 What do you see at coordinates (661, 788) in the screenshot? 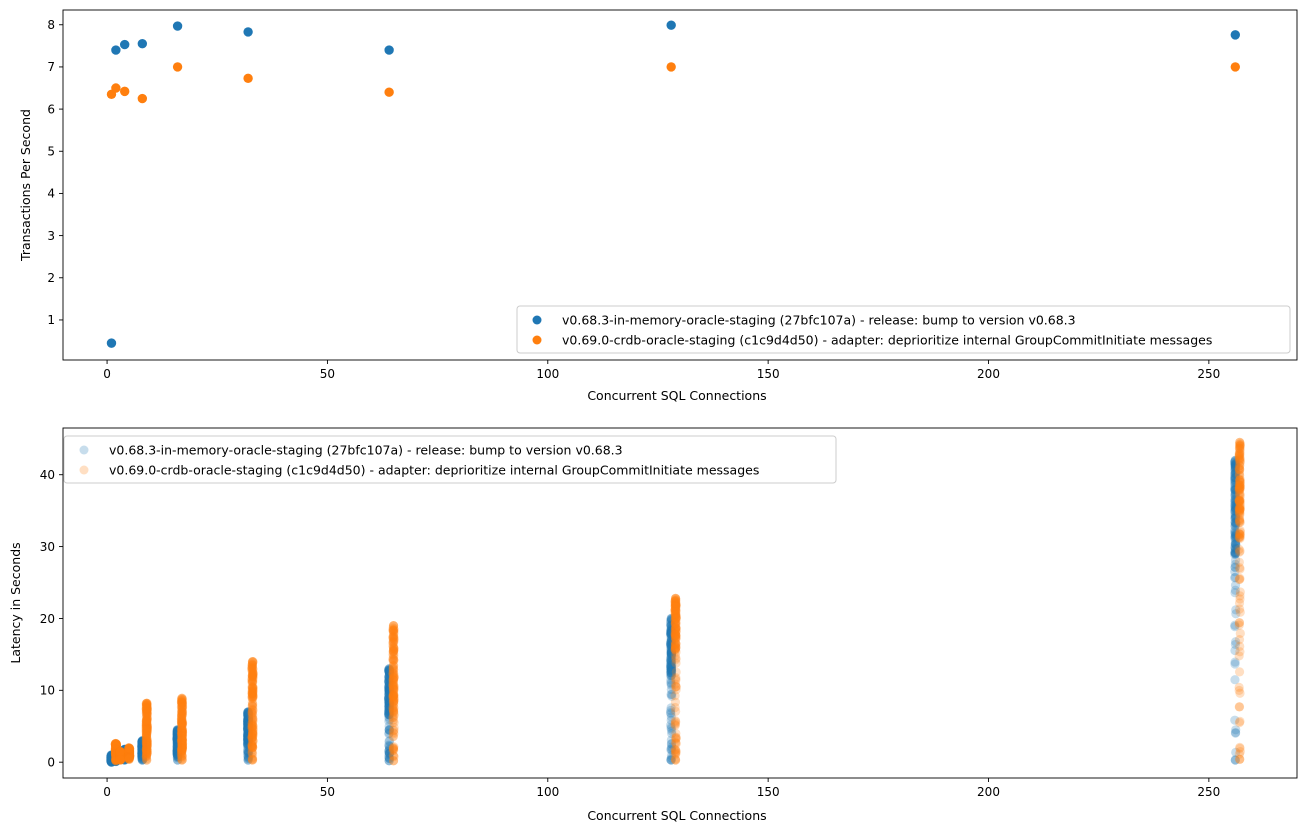
I see `latency-x-ticks: 0 50 100 150 200 250` at bounding box center [661, 788].